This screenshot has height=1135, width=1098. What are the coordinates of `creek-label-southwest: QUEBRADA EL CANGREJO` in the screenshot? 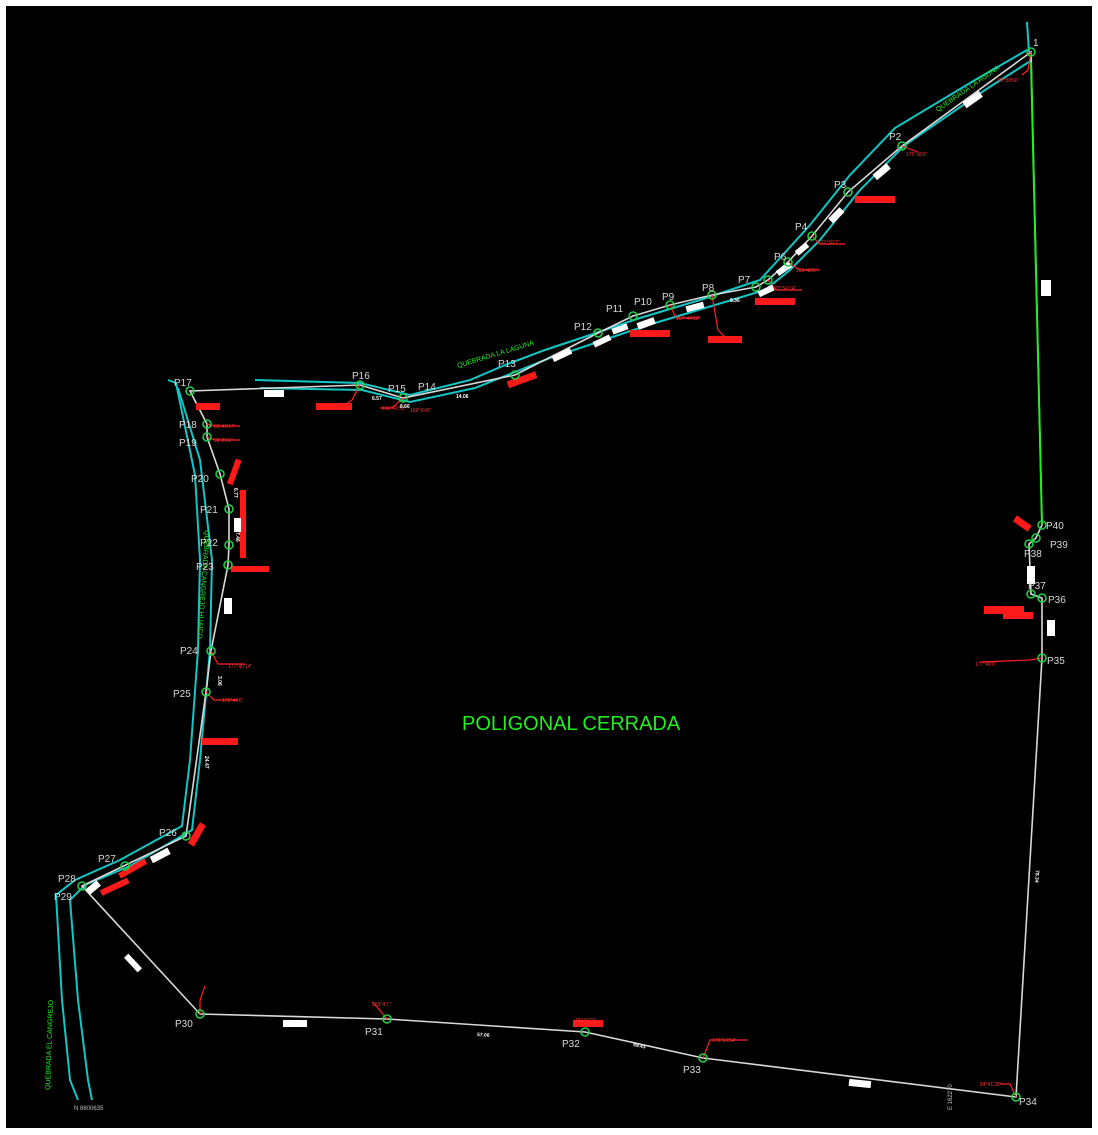 It's located at (50, 1044).